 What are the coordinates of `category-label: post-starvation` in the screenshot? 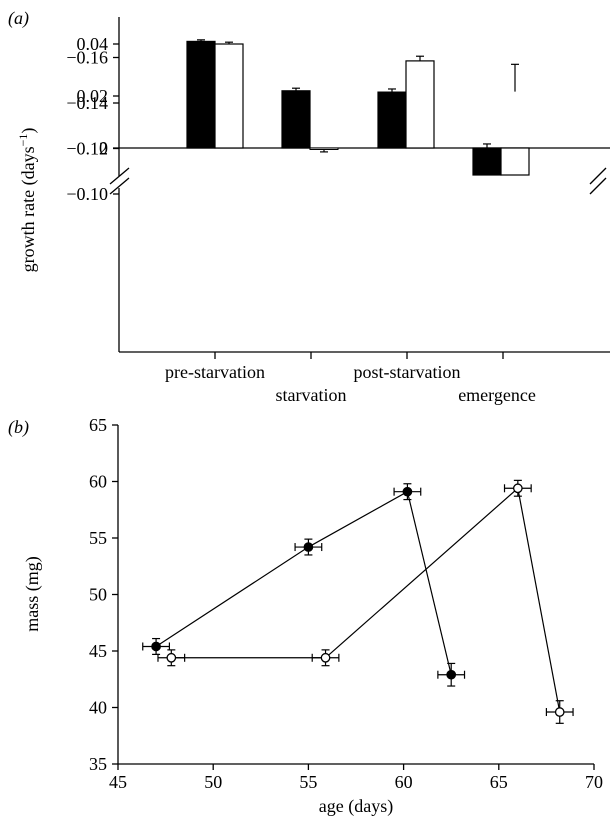 It's located at (407, 372).